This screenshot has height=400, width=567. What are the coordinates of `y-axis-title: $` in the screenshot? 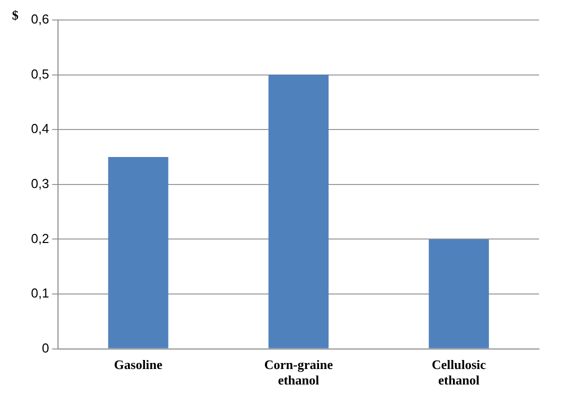 It's located at (15, 14).